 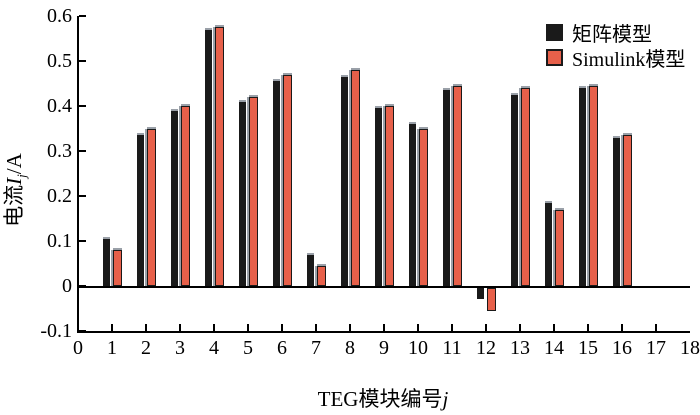 What do you see at coordinates (59, 151) in the screenshot?
I see `y-tick-label: 0.3` at bounding box center [59, 151].